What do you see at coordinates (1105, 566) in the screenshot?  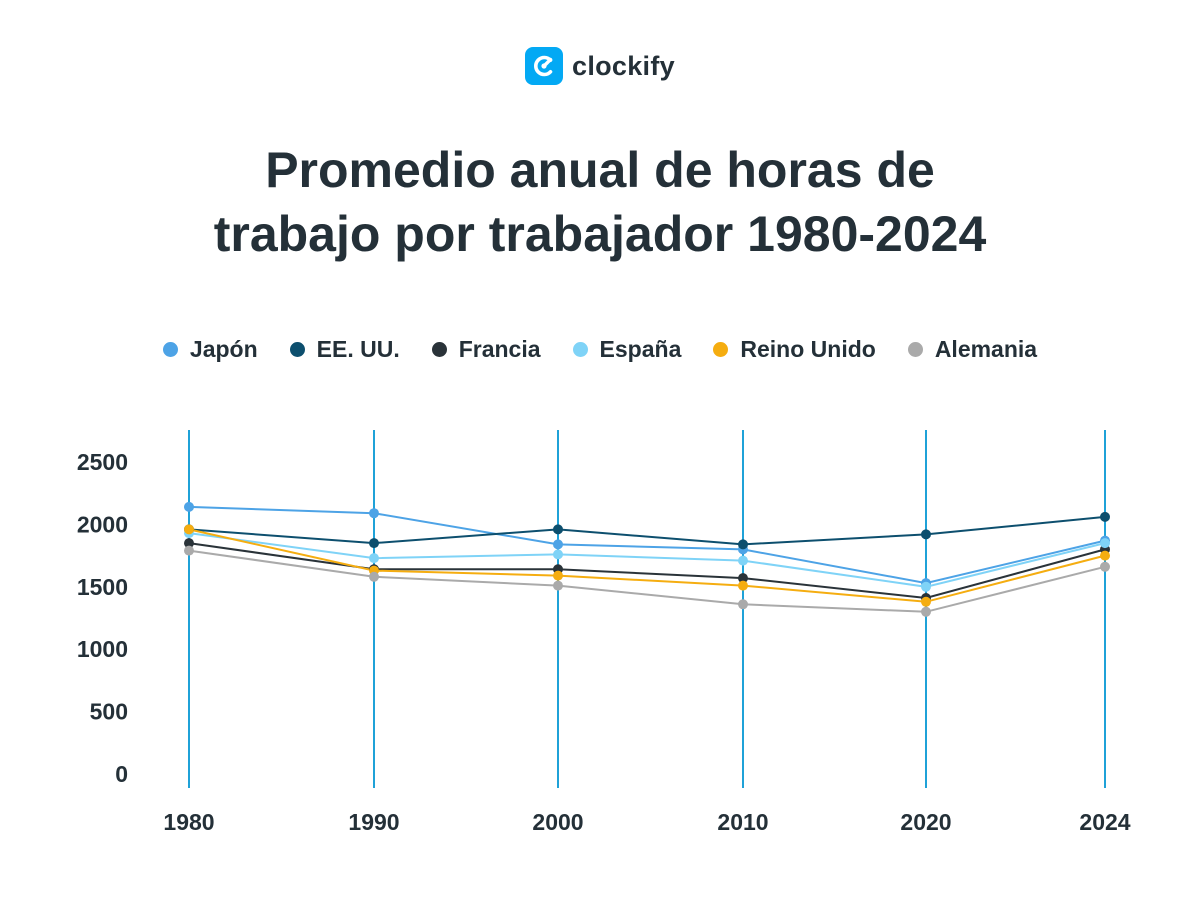 I see `data-point-alemania-2024` at bounding box center [1105, 566].